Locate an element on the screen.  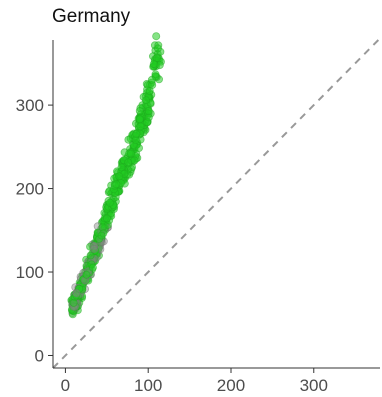
y-tick-label: 0 is located at coordinates (39, 355).